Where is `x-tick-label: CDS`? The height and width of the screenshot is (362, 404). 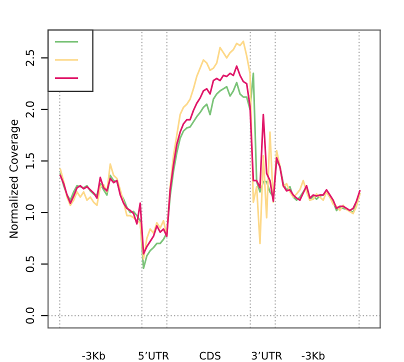
x-tick-label: CDS is located at coordinates (210, 356).